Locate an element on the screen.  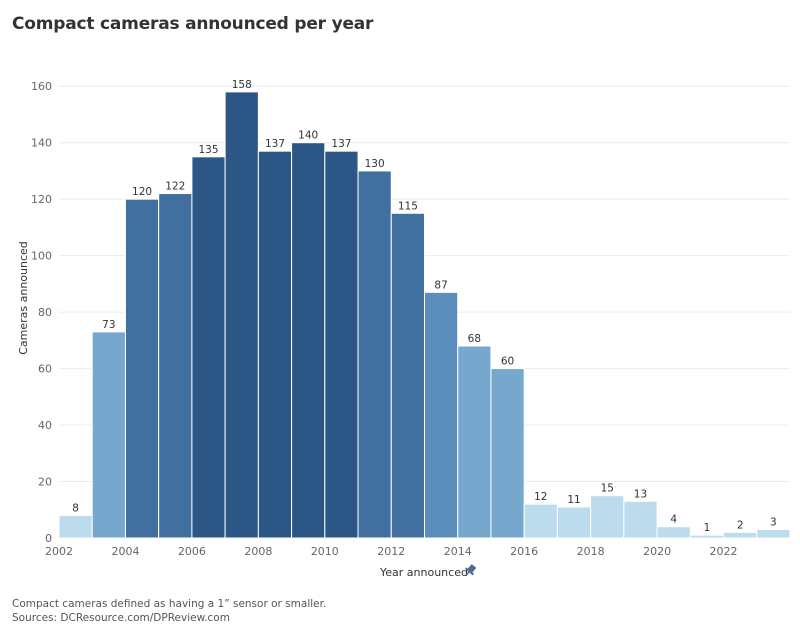
data-label: 115 is located at coordinates (408, 206).